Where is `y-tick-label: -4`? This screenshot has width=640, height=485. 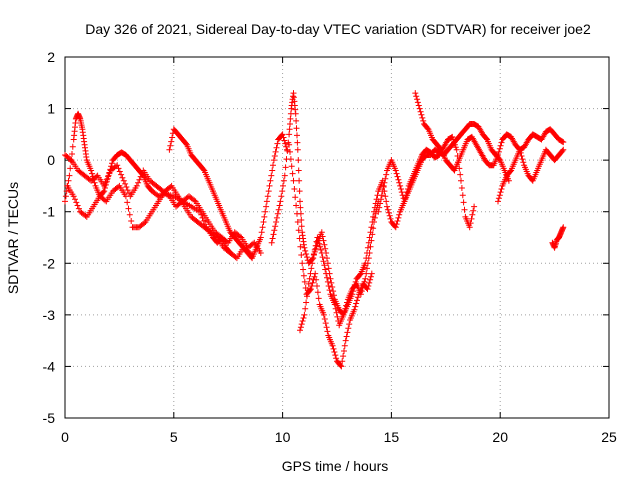 y-tick-label: -4 is located at coordinates (49, 366).